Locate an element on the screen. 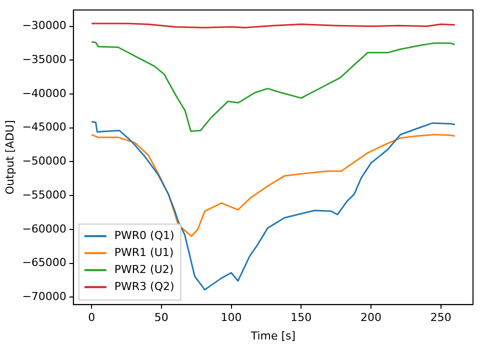 This screenshot has height=347, width=483. y-tick-label: −65000 is located at coordinates (44, 263).